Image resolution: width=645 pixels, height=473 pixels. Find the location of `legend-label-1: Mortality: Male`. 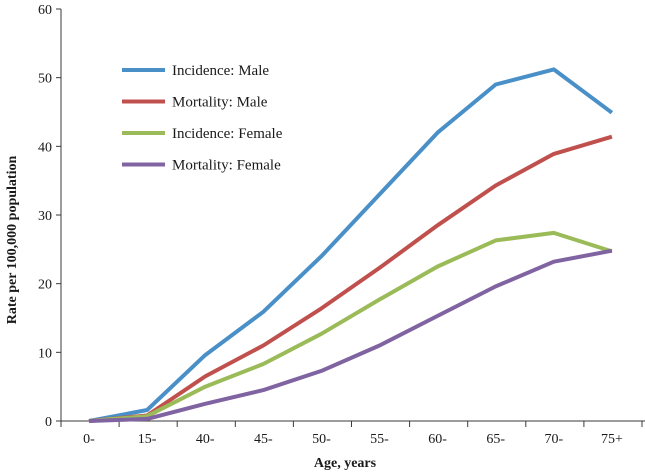

legend-label-1: Mortality: Male is located at coordinates (220, 103).